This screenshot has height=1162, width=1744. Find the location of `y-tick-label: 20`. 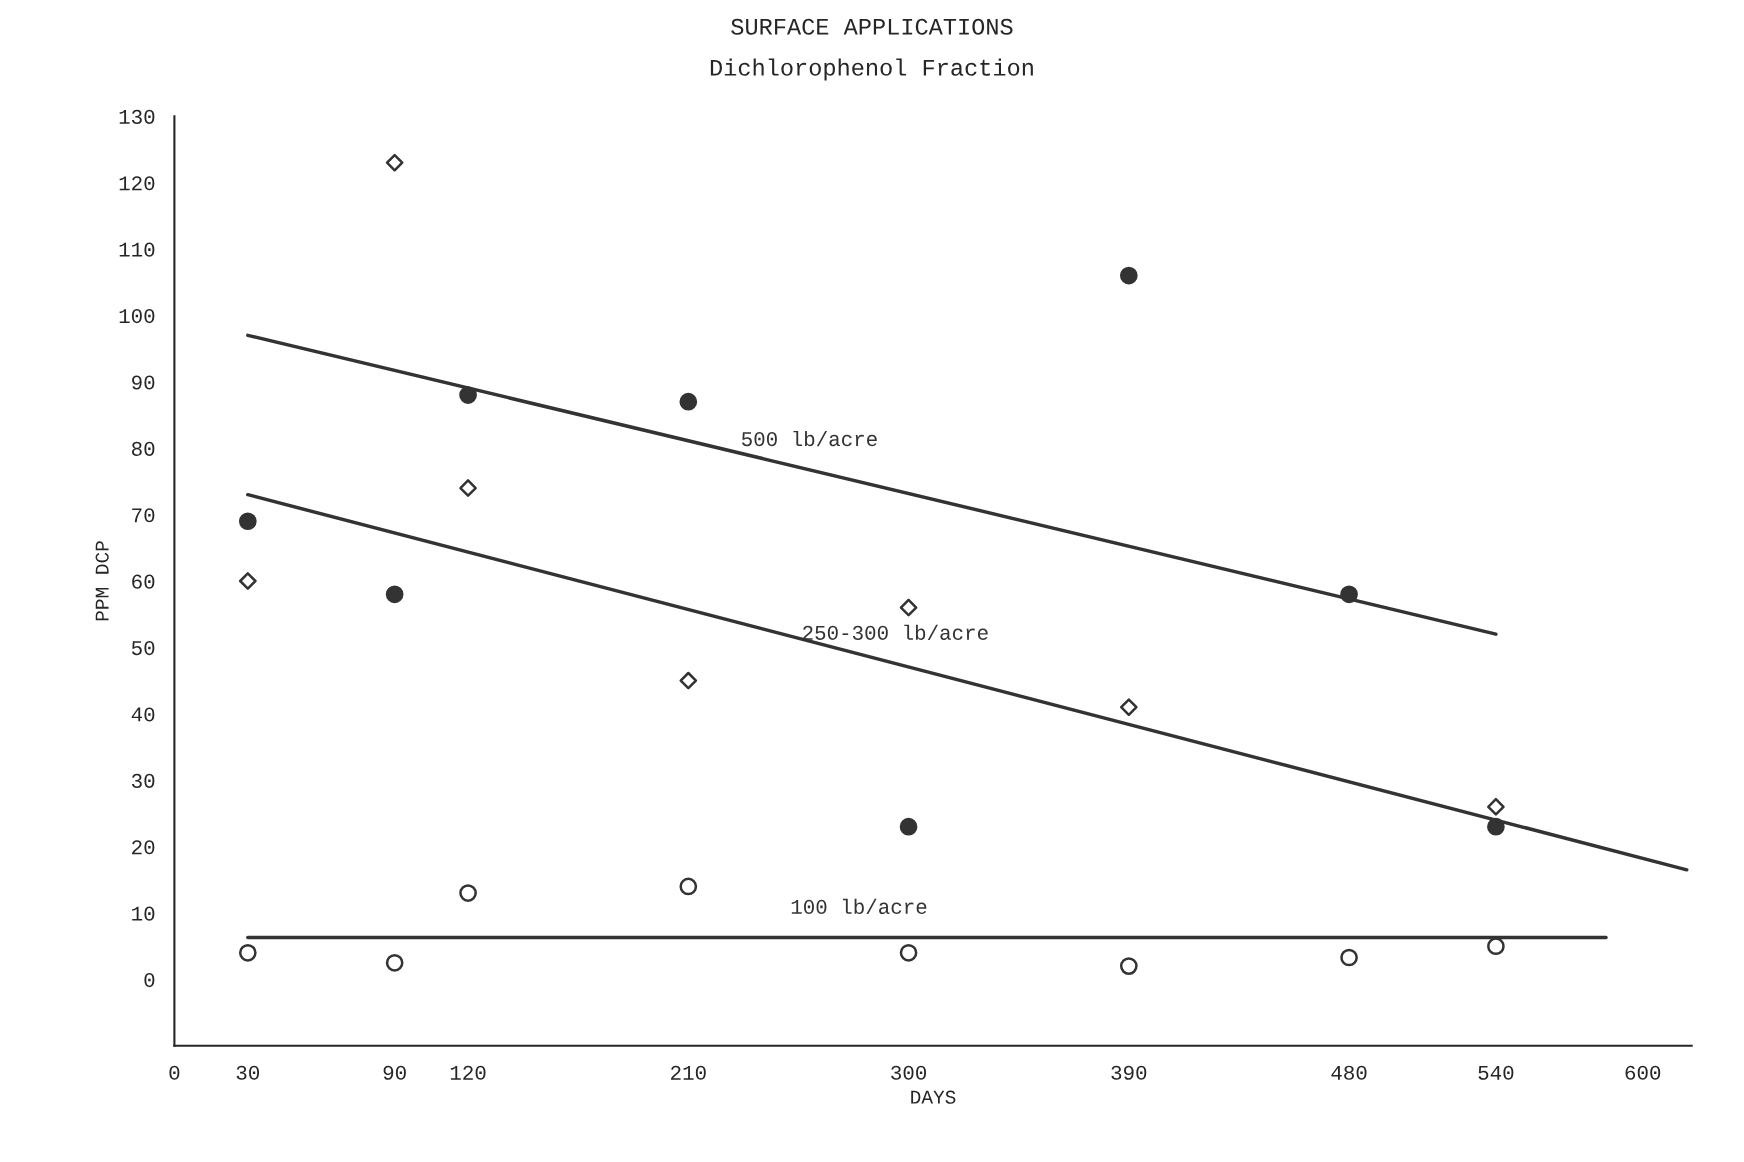

y-tick-label: 20 is located at coordinates (143, 847).